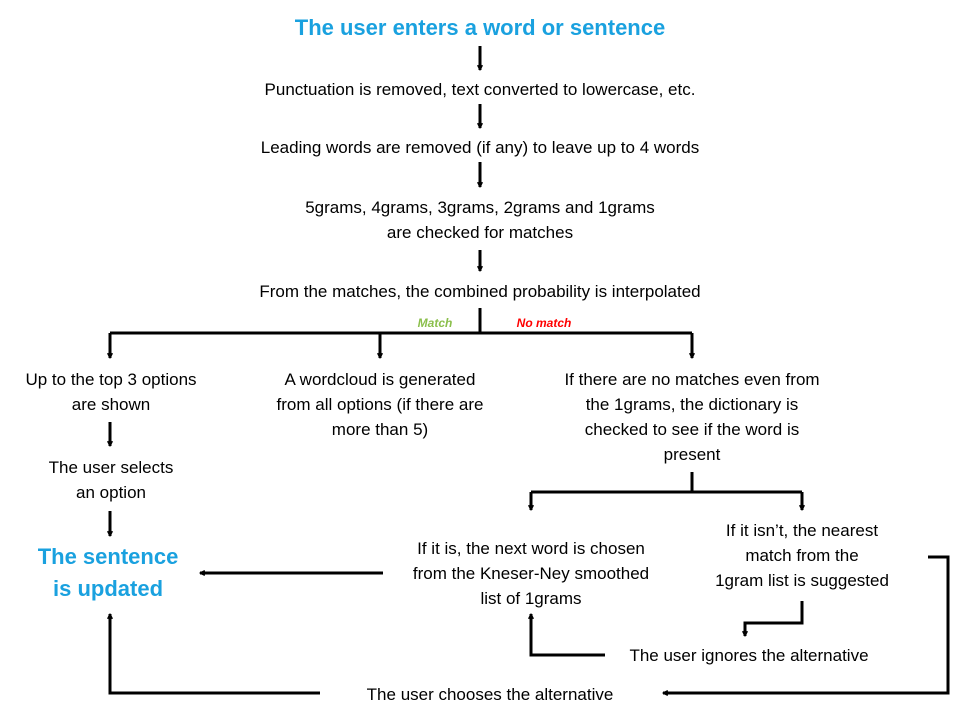  Describe the element at coordinates (531, 598) in the screenshot. I see `node-if-it-is-line: list of 1grams` at that location.